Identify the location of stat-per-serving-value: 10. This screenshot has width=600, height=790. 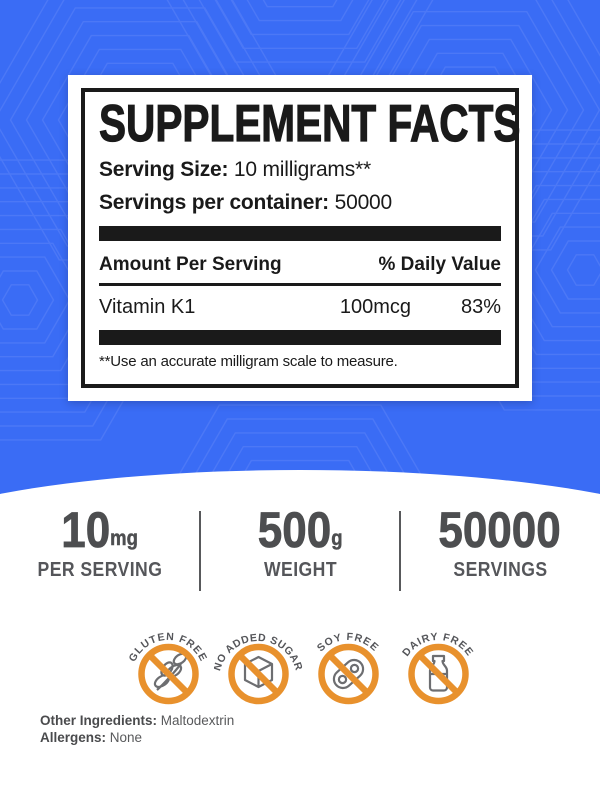
(86, 530).